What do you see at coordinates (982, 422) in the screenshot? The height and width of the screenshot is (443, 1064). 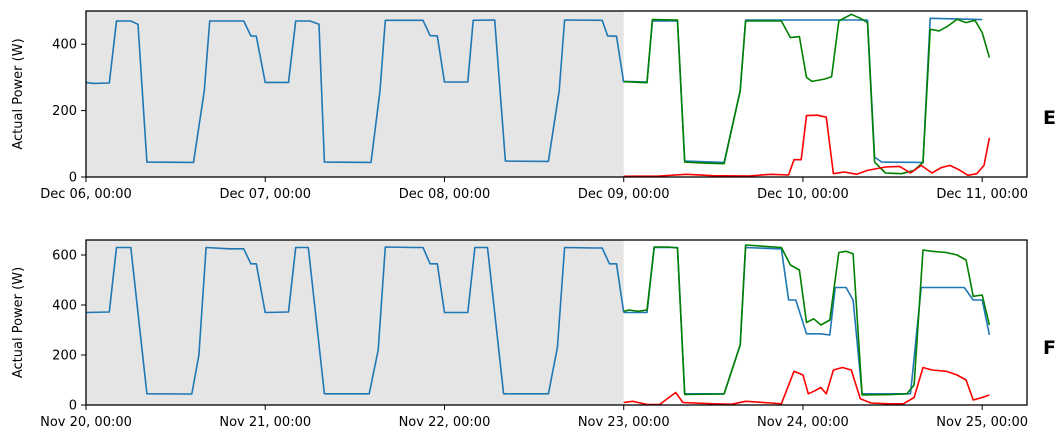 I see `x-tick-label: Nov 25, 00:00` at bounding box center [982, 422].